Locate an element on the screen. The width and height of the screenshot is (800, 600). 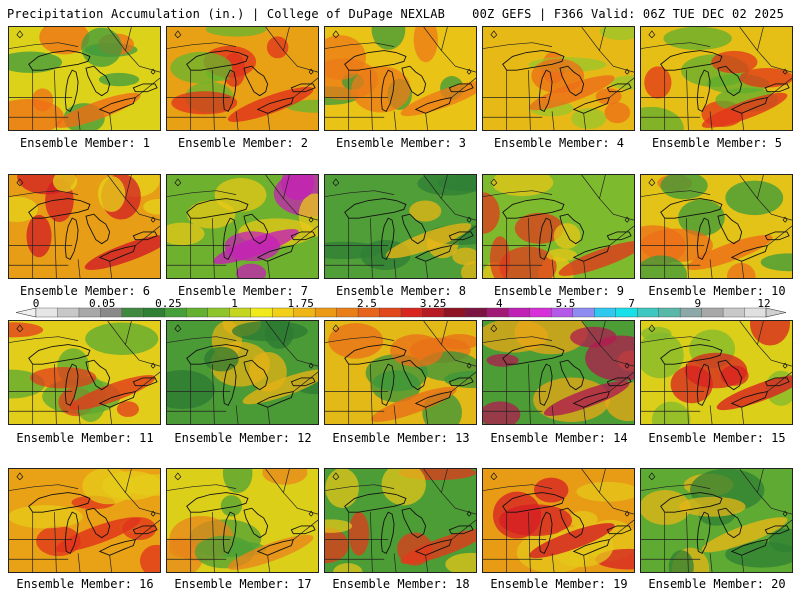
member-label: Ensemble Member: 19 is located at coordinates (559, 584).